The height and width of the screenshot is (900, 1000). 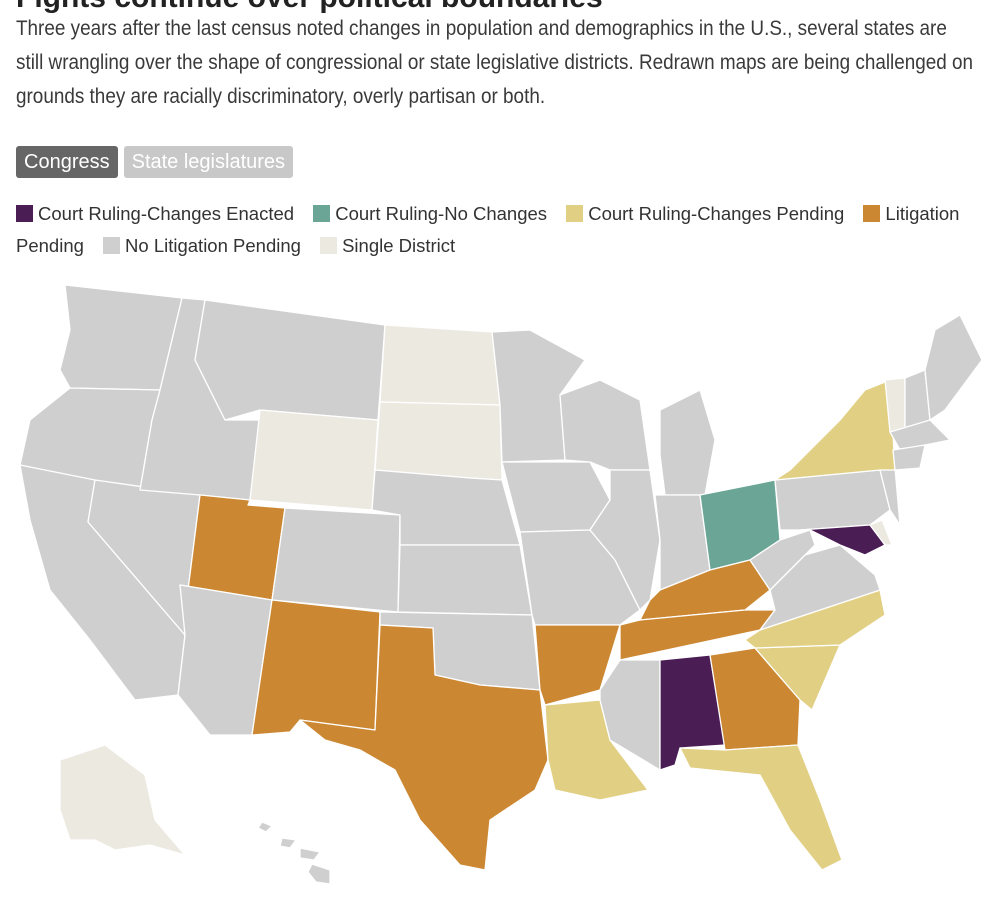 What do you see at coordinates (920, 435) in the screenshot?
I see `state-ma` at bounding box center [920, 435].